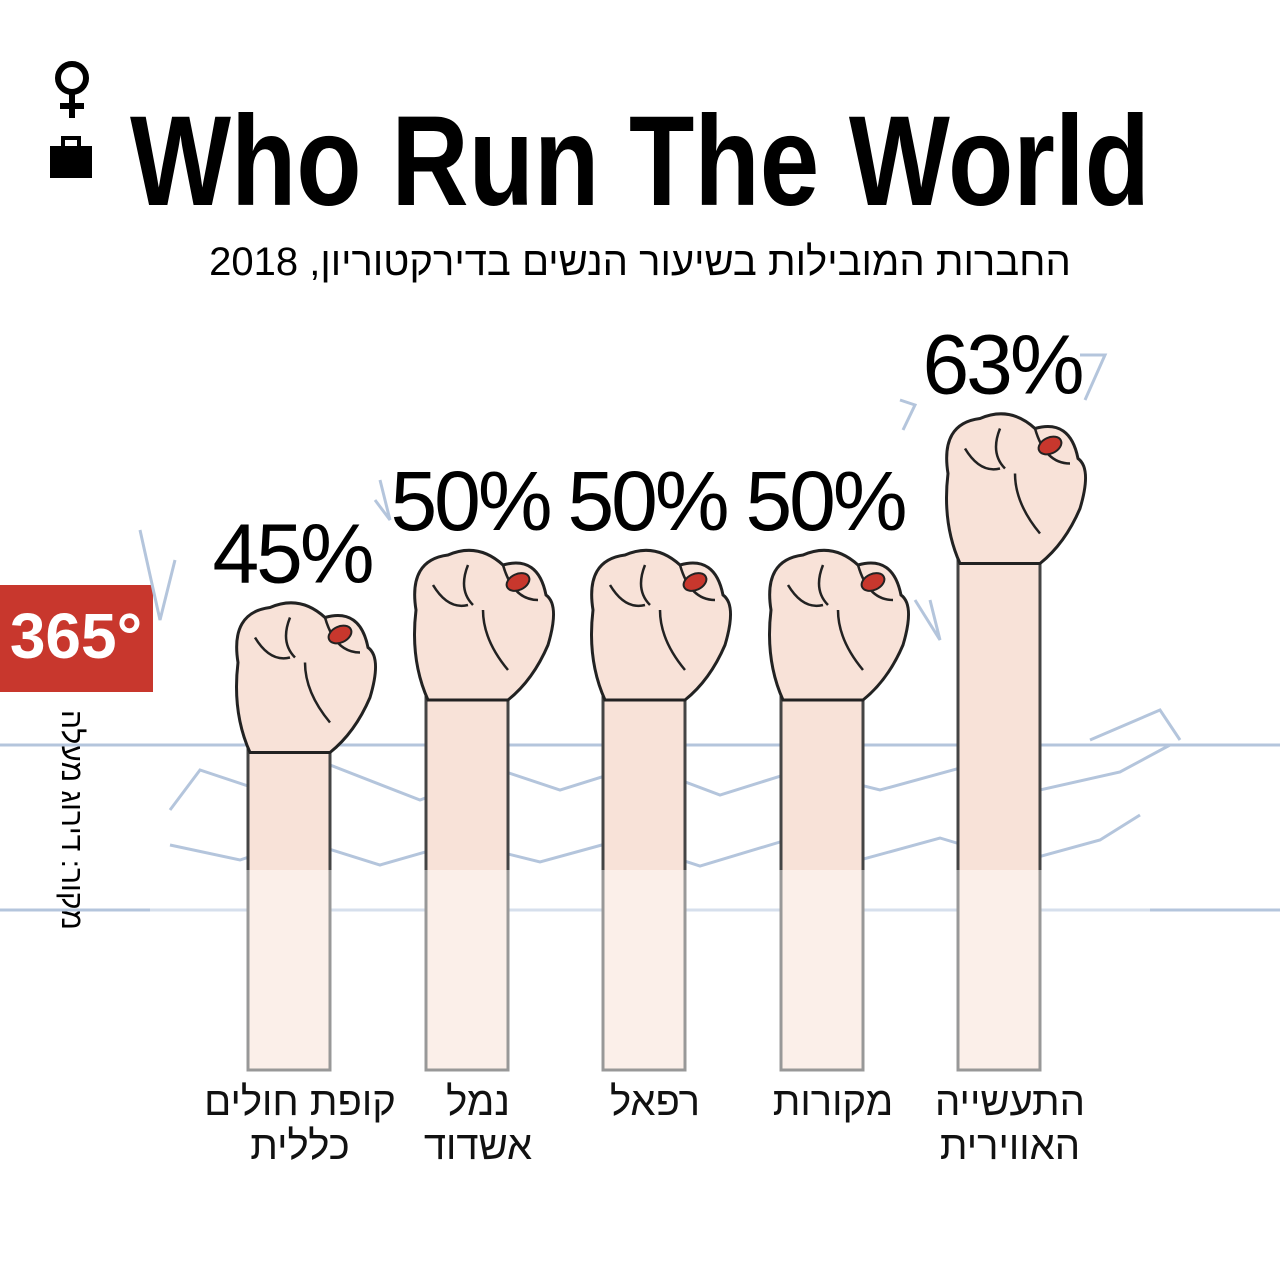 This screenshot has height=1280, width=1280. Describe the element at coordinates (300, 1124) in the screenshot. I see `category-label: קופת חולים כללית` at that location.